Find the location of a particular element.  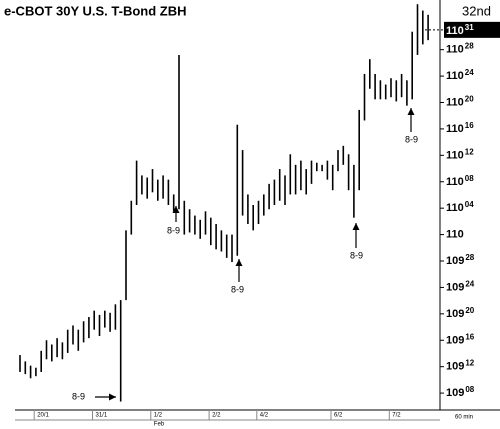

corner-label: 32nd is located at coordinates (476, 10).